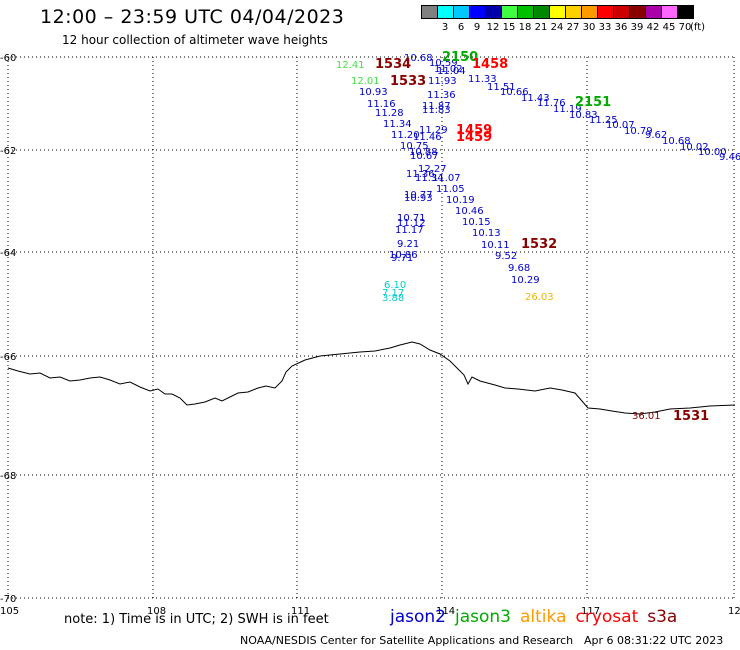 This screenshot has width=740, height=650. What do you see at coordinates (557, 12) in the screenshot?
I see `legend-color-boxes` at bounding box center [557, 12].